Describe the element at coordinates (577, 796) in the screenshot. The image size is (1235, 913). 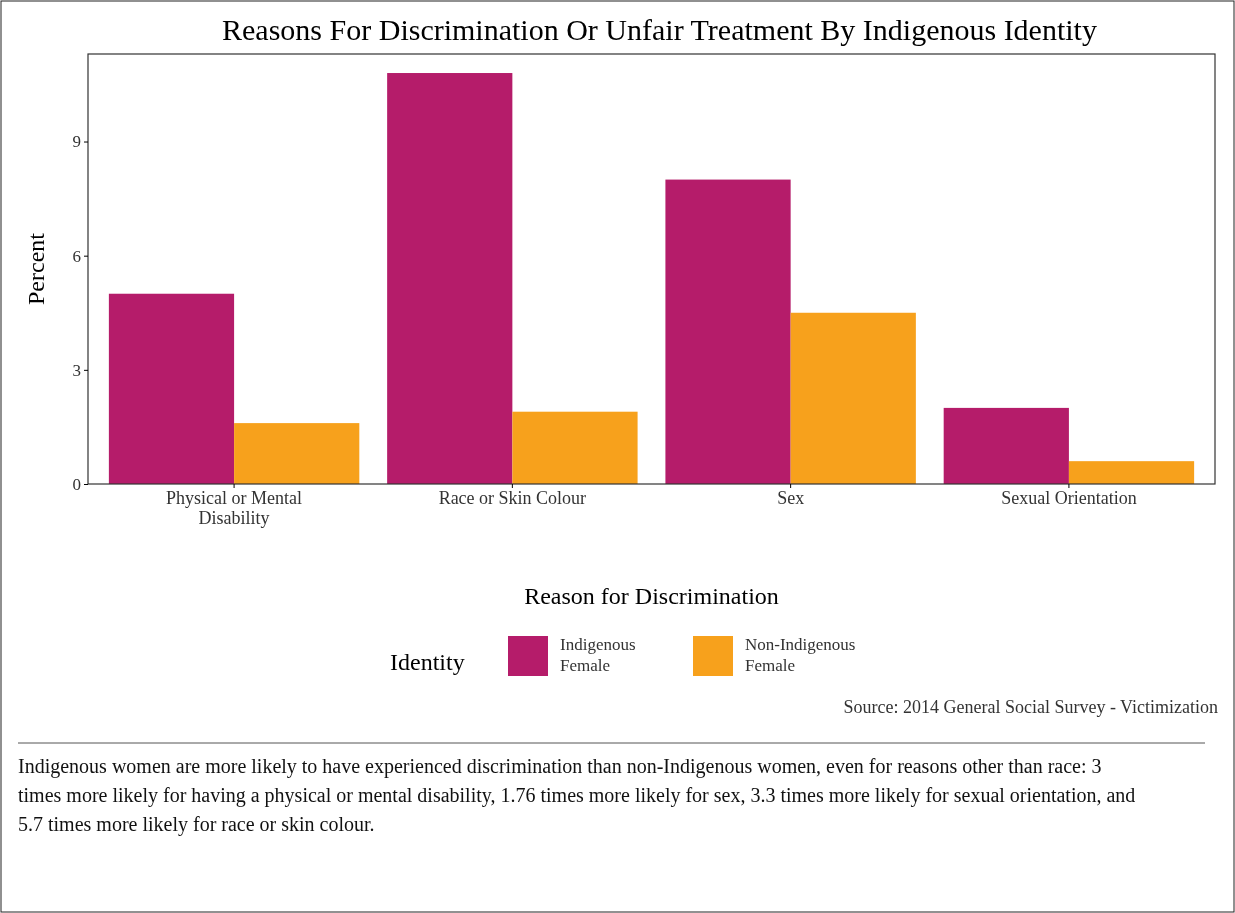
I see `text: Indigenous women are more likely to have experienced discrimination than non-Indigenous women, even for reasons other than race: 3 times more likely for having a physical or mental disability, 1.76 times more likely for sex, 3.3 times more likely for sexual orientation, and 5.7 times more likely for race or skin colour.` at that location.